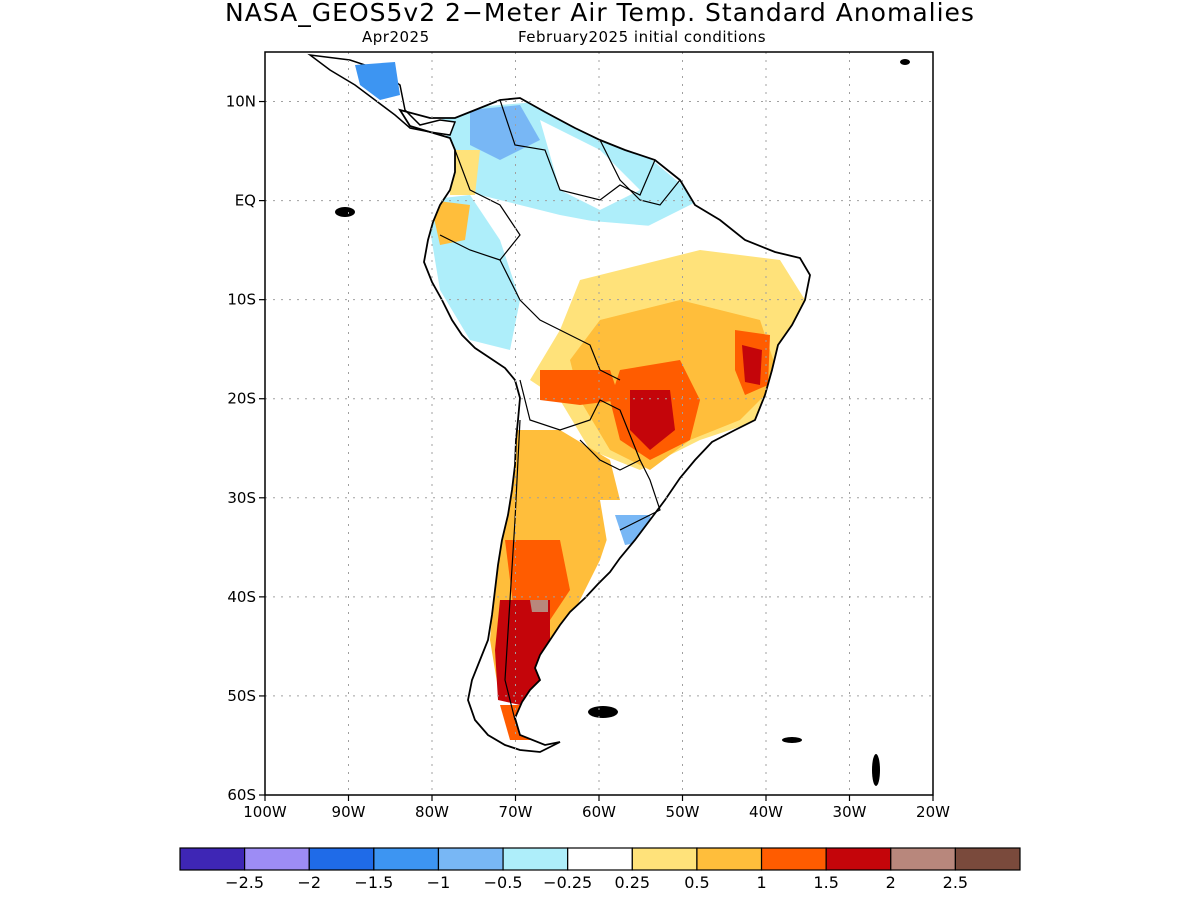  Describe the element at coordinates (241, 795) in the screenshot. I see `lat-tick-label: 60S` at that location.